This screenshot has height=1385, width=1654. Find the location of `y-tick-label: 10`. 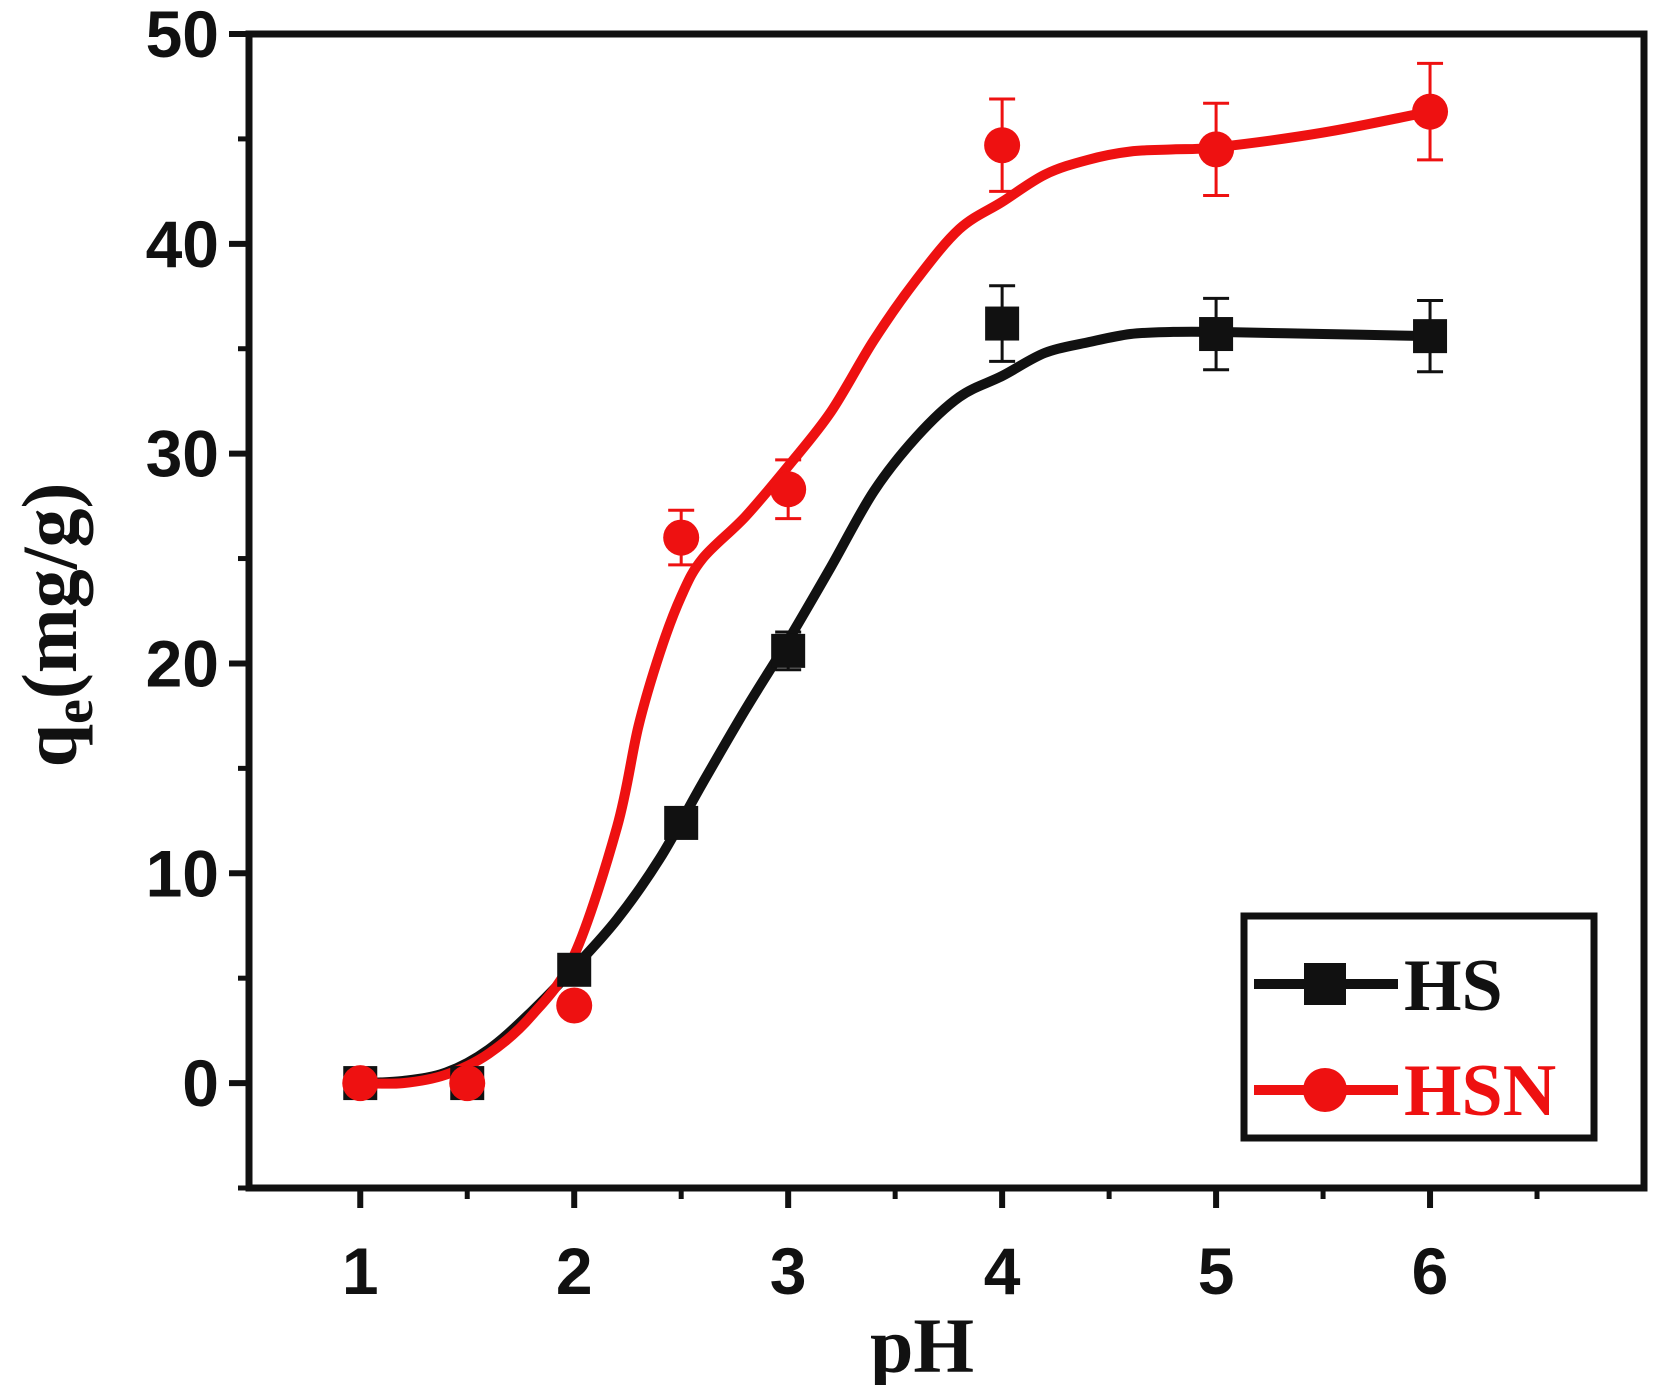

y-tick-label: 10 is located at coordinates (182, 873).